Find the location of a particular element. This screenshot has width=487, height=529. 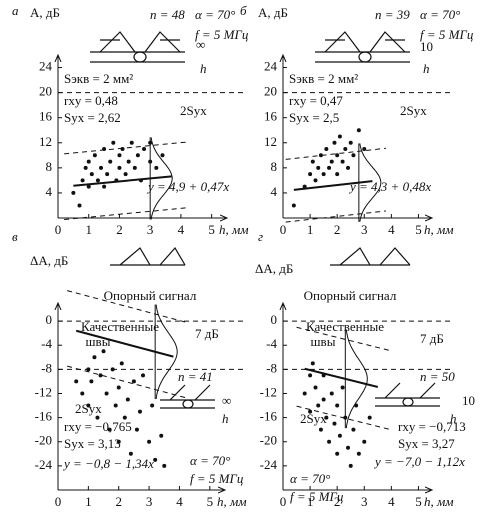

n-label: n = 48 is located at coordinates (167, 14).